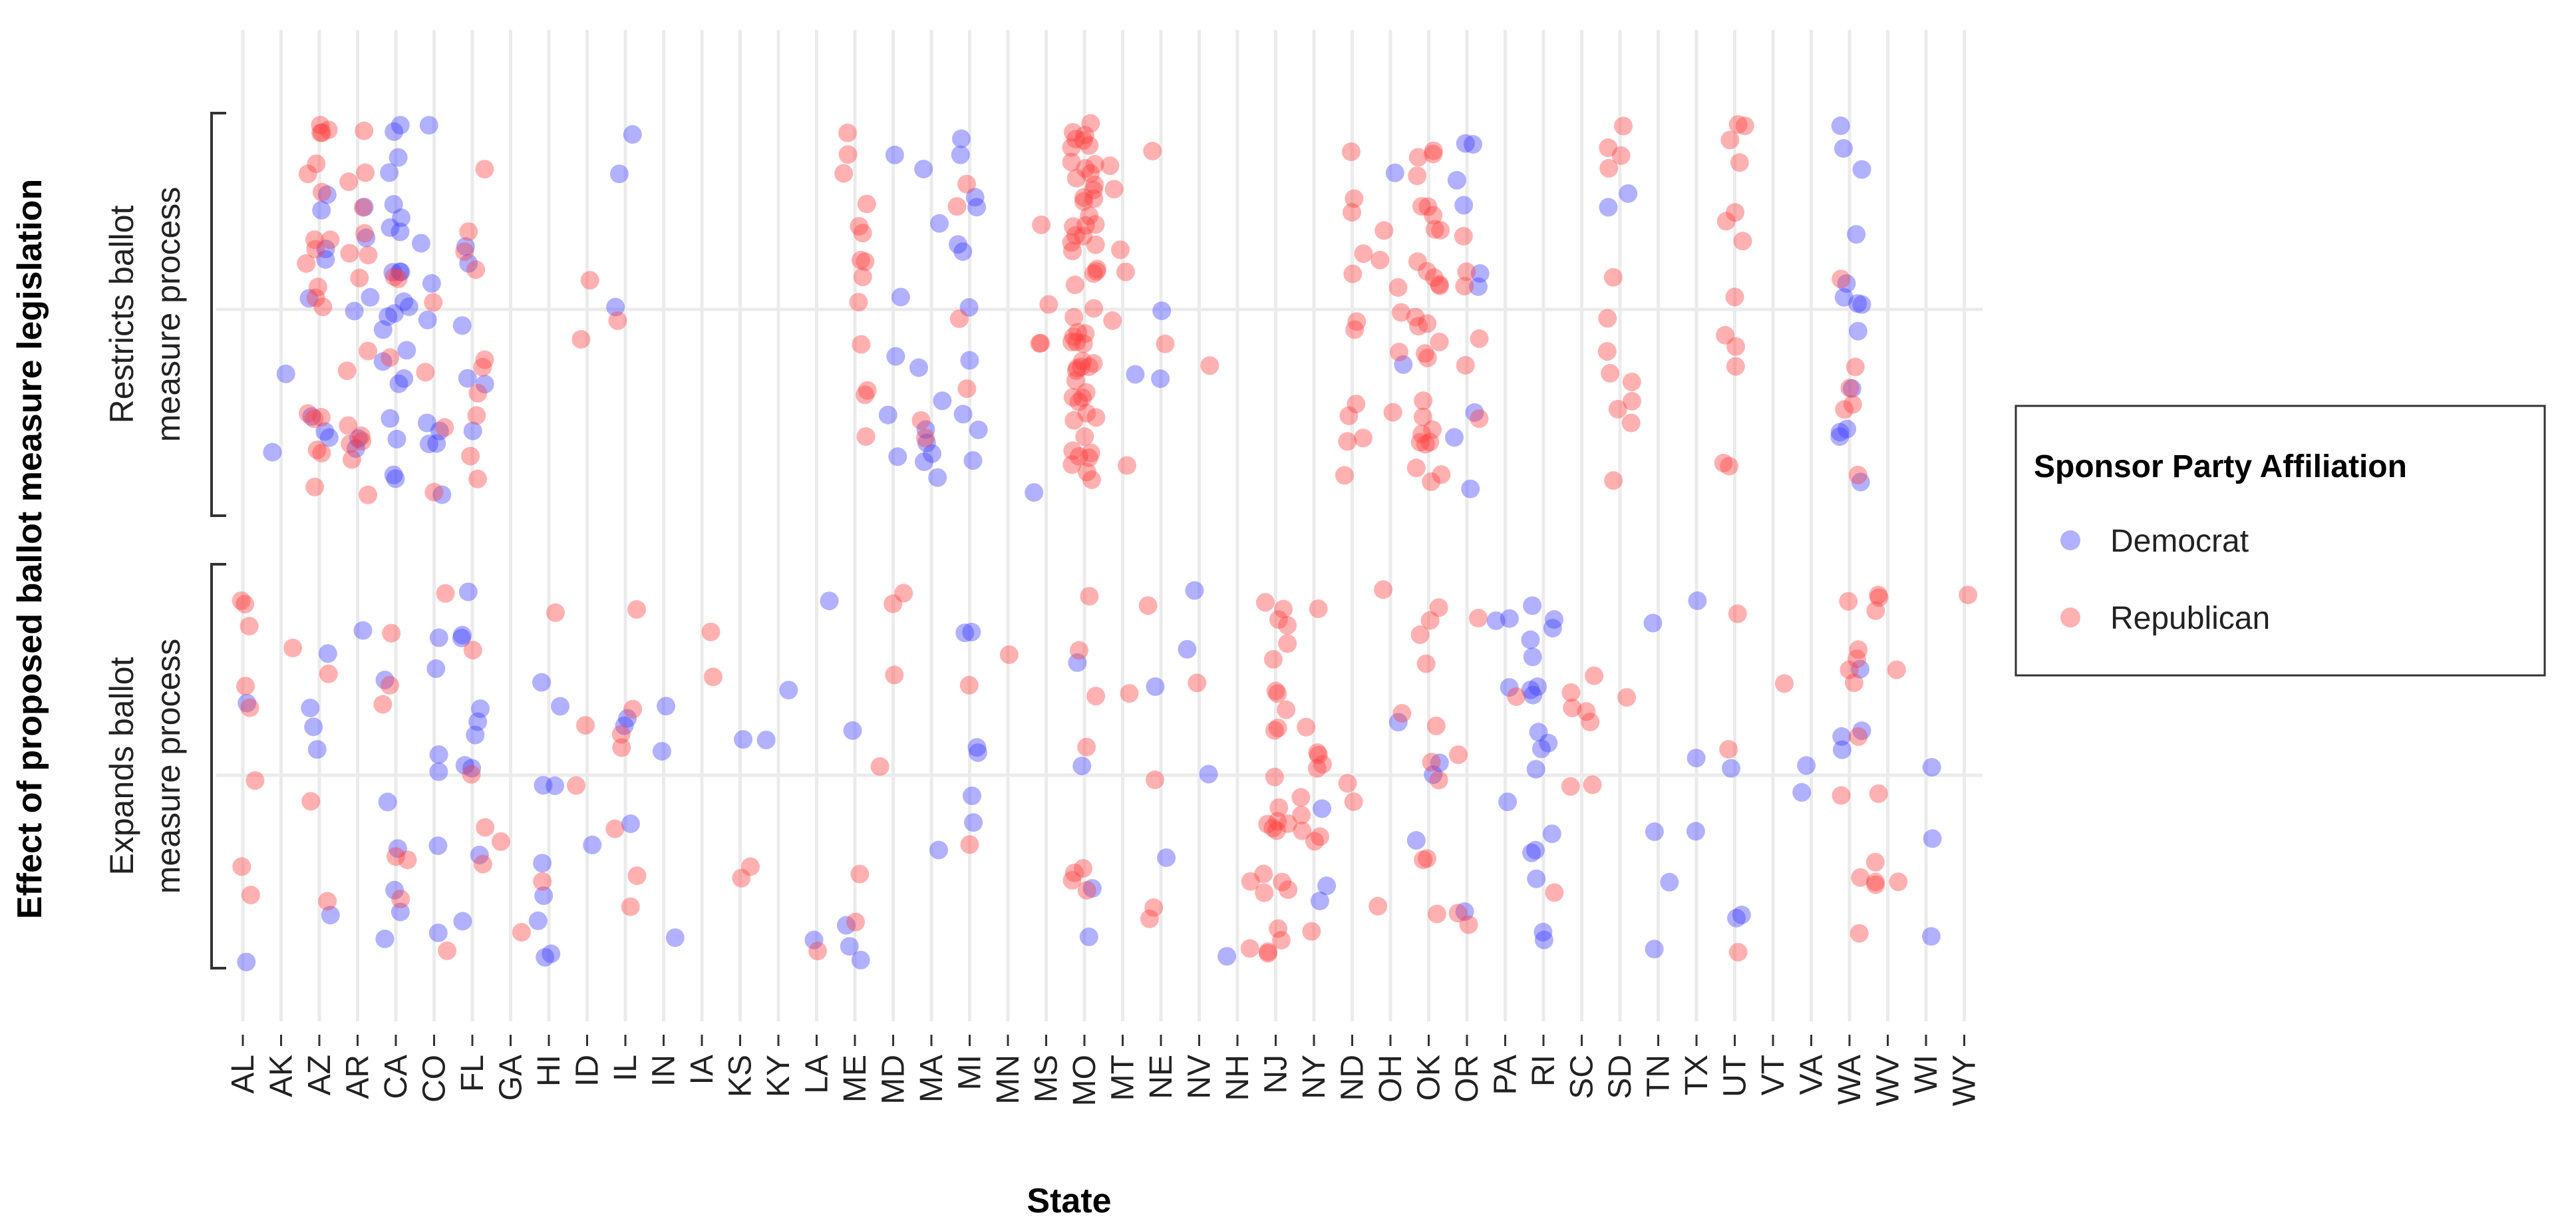 This screenshot has width=2576, height=1231. I want to click on point-democrat-co-expands, so click(438, 933).